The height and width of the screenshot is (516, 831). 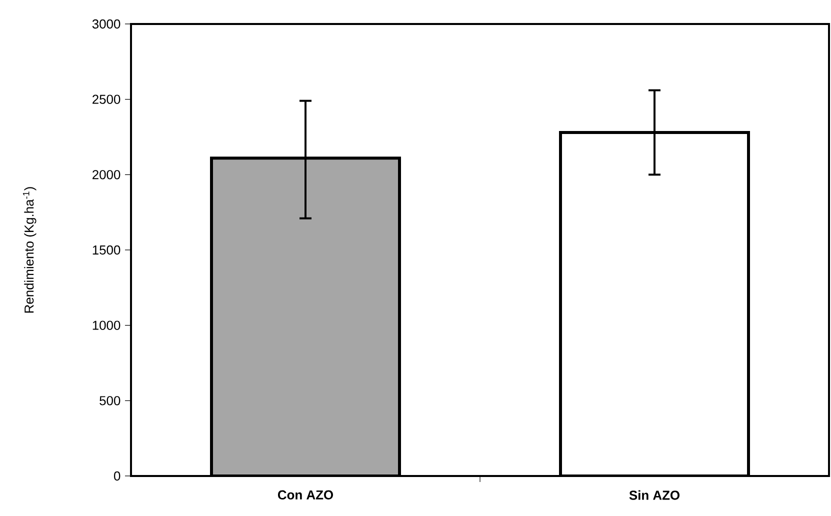 I want to click on y-axis-title: Rendimiento (Kg.ha$^{-1}$), so click(x=29, y=250).